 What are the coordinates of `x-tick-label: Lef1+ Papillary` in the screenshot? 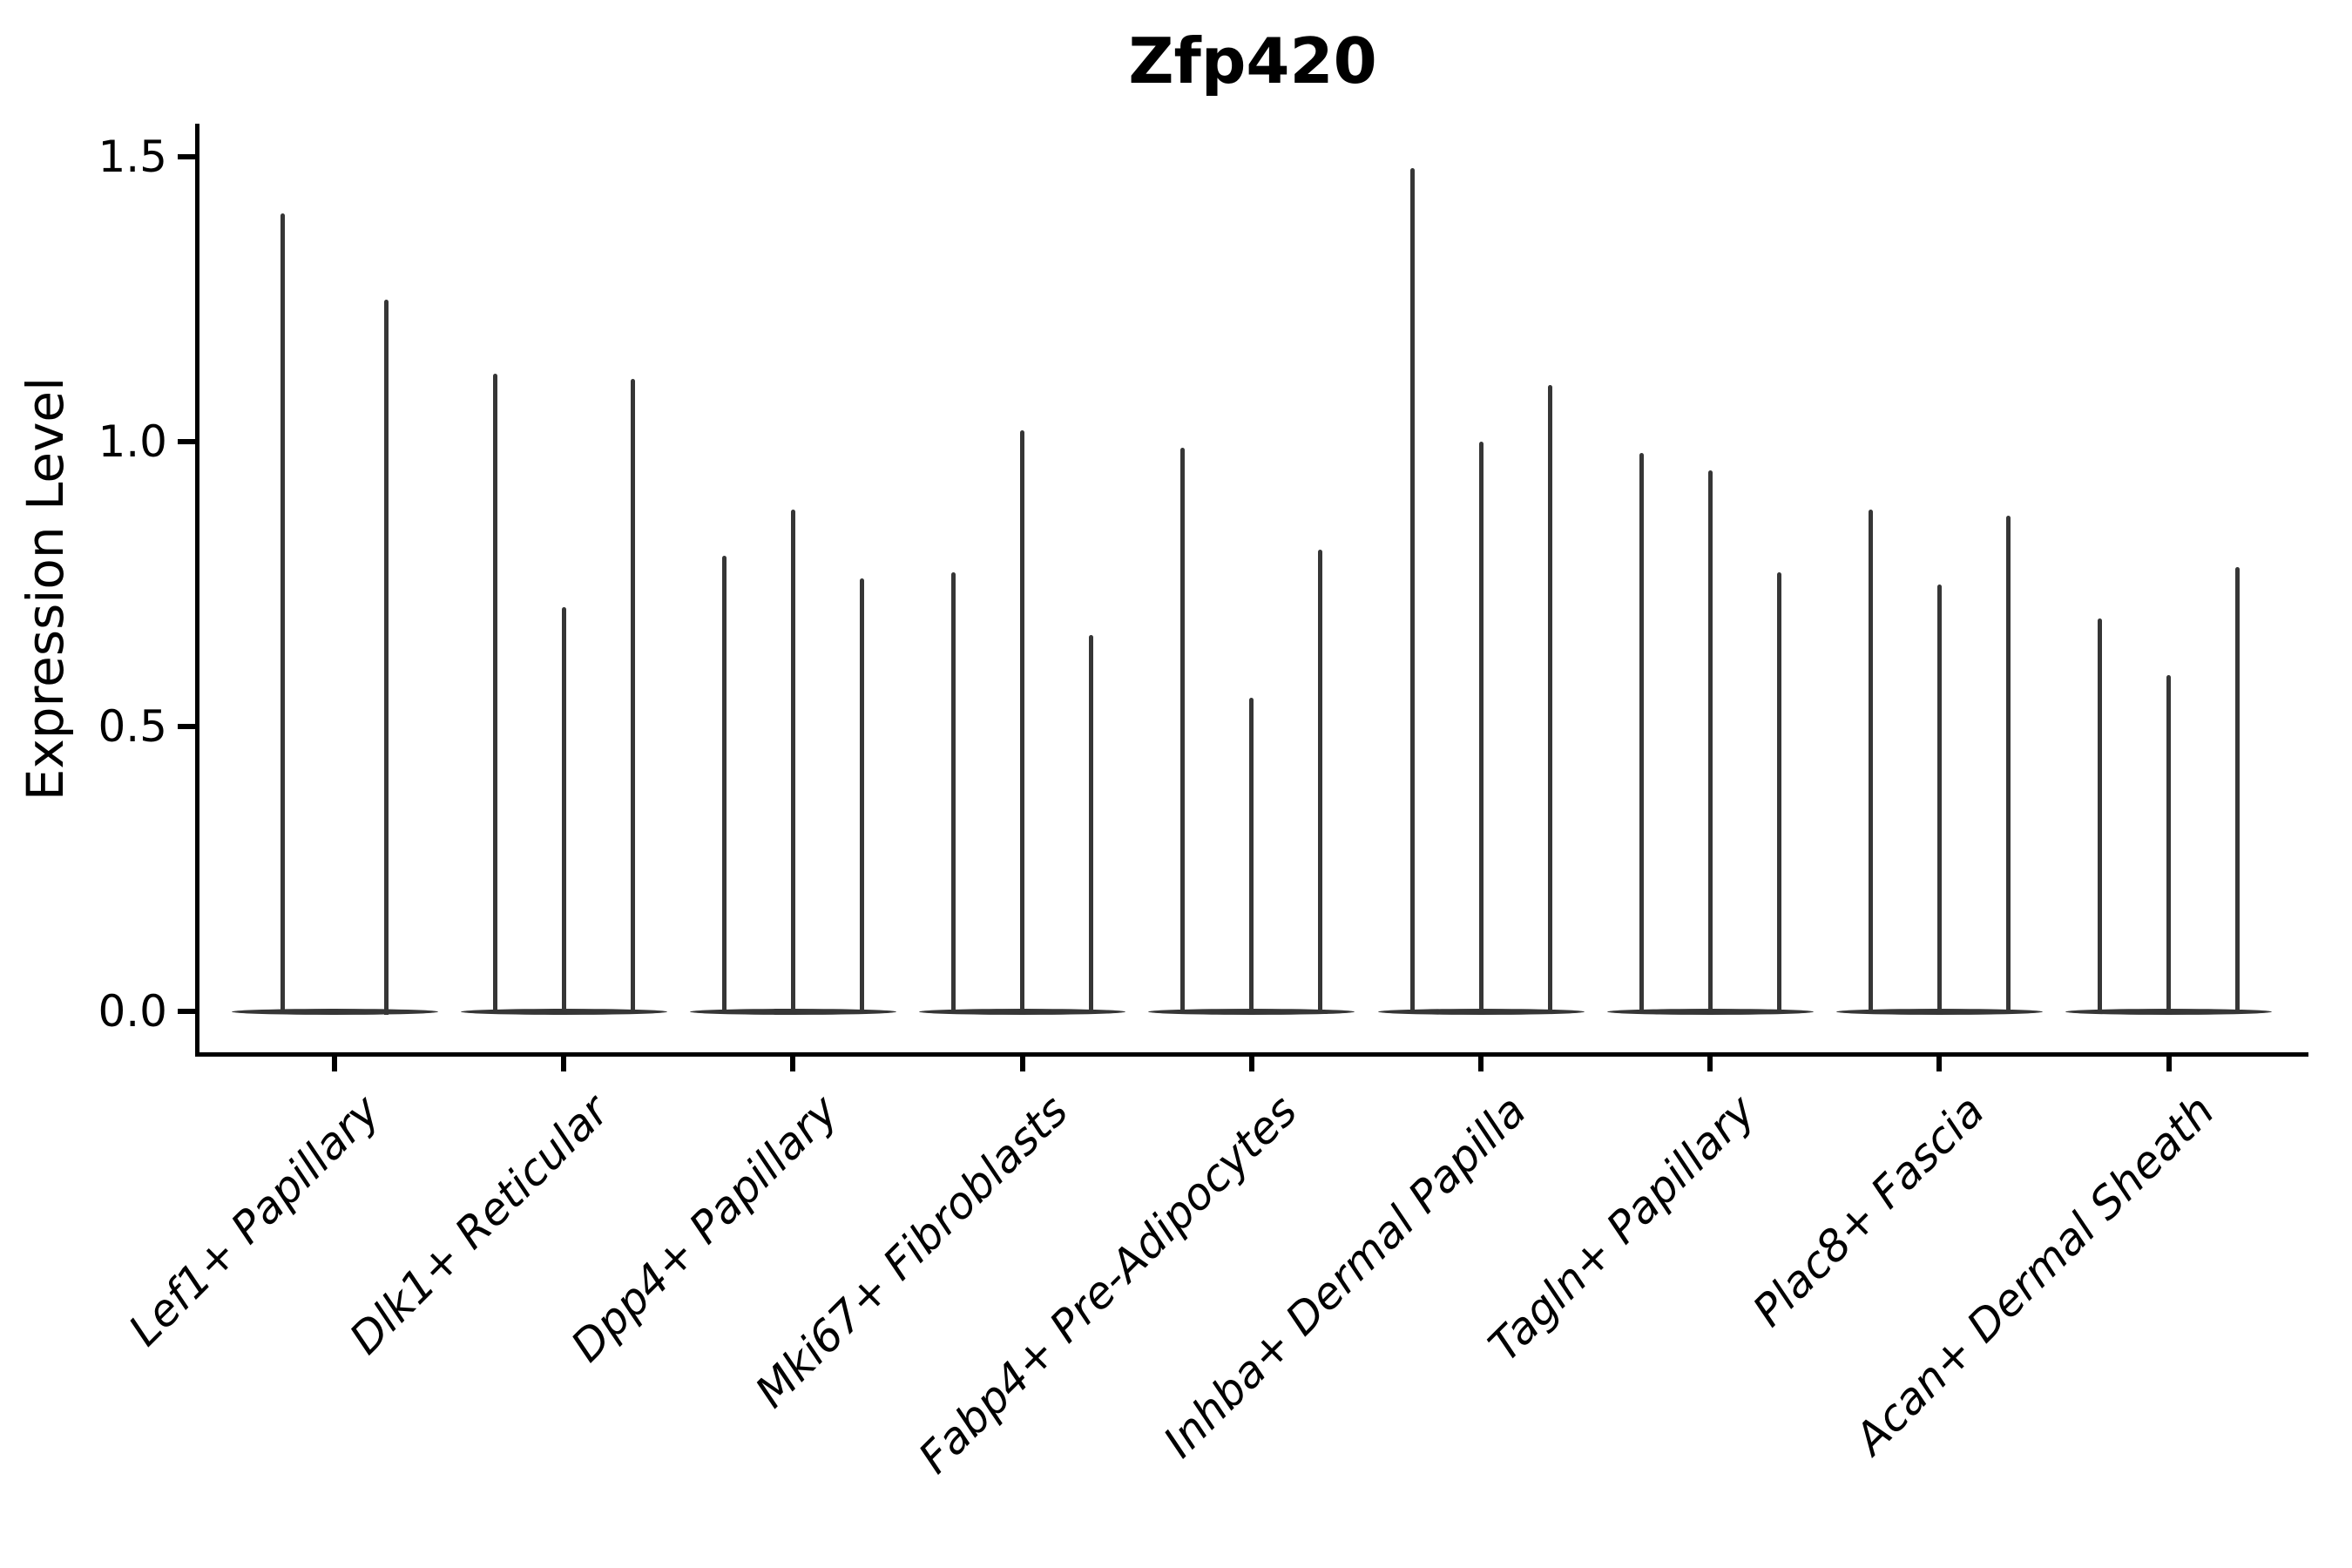 It's located at (254, 1221).